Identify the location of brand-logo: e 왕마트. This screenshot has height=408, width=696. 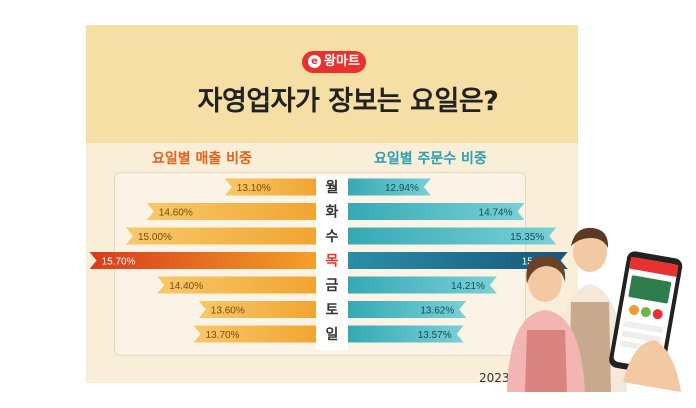
(334, 62).